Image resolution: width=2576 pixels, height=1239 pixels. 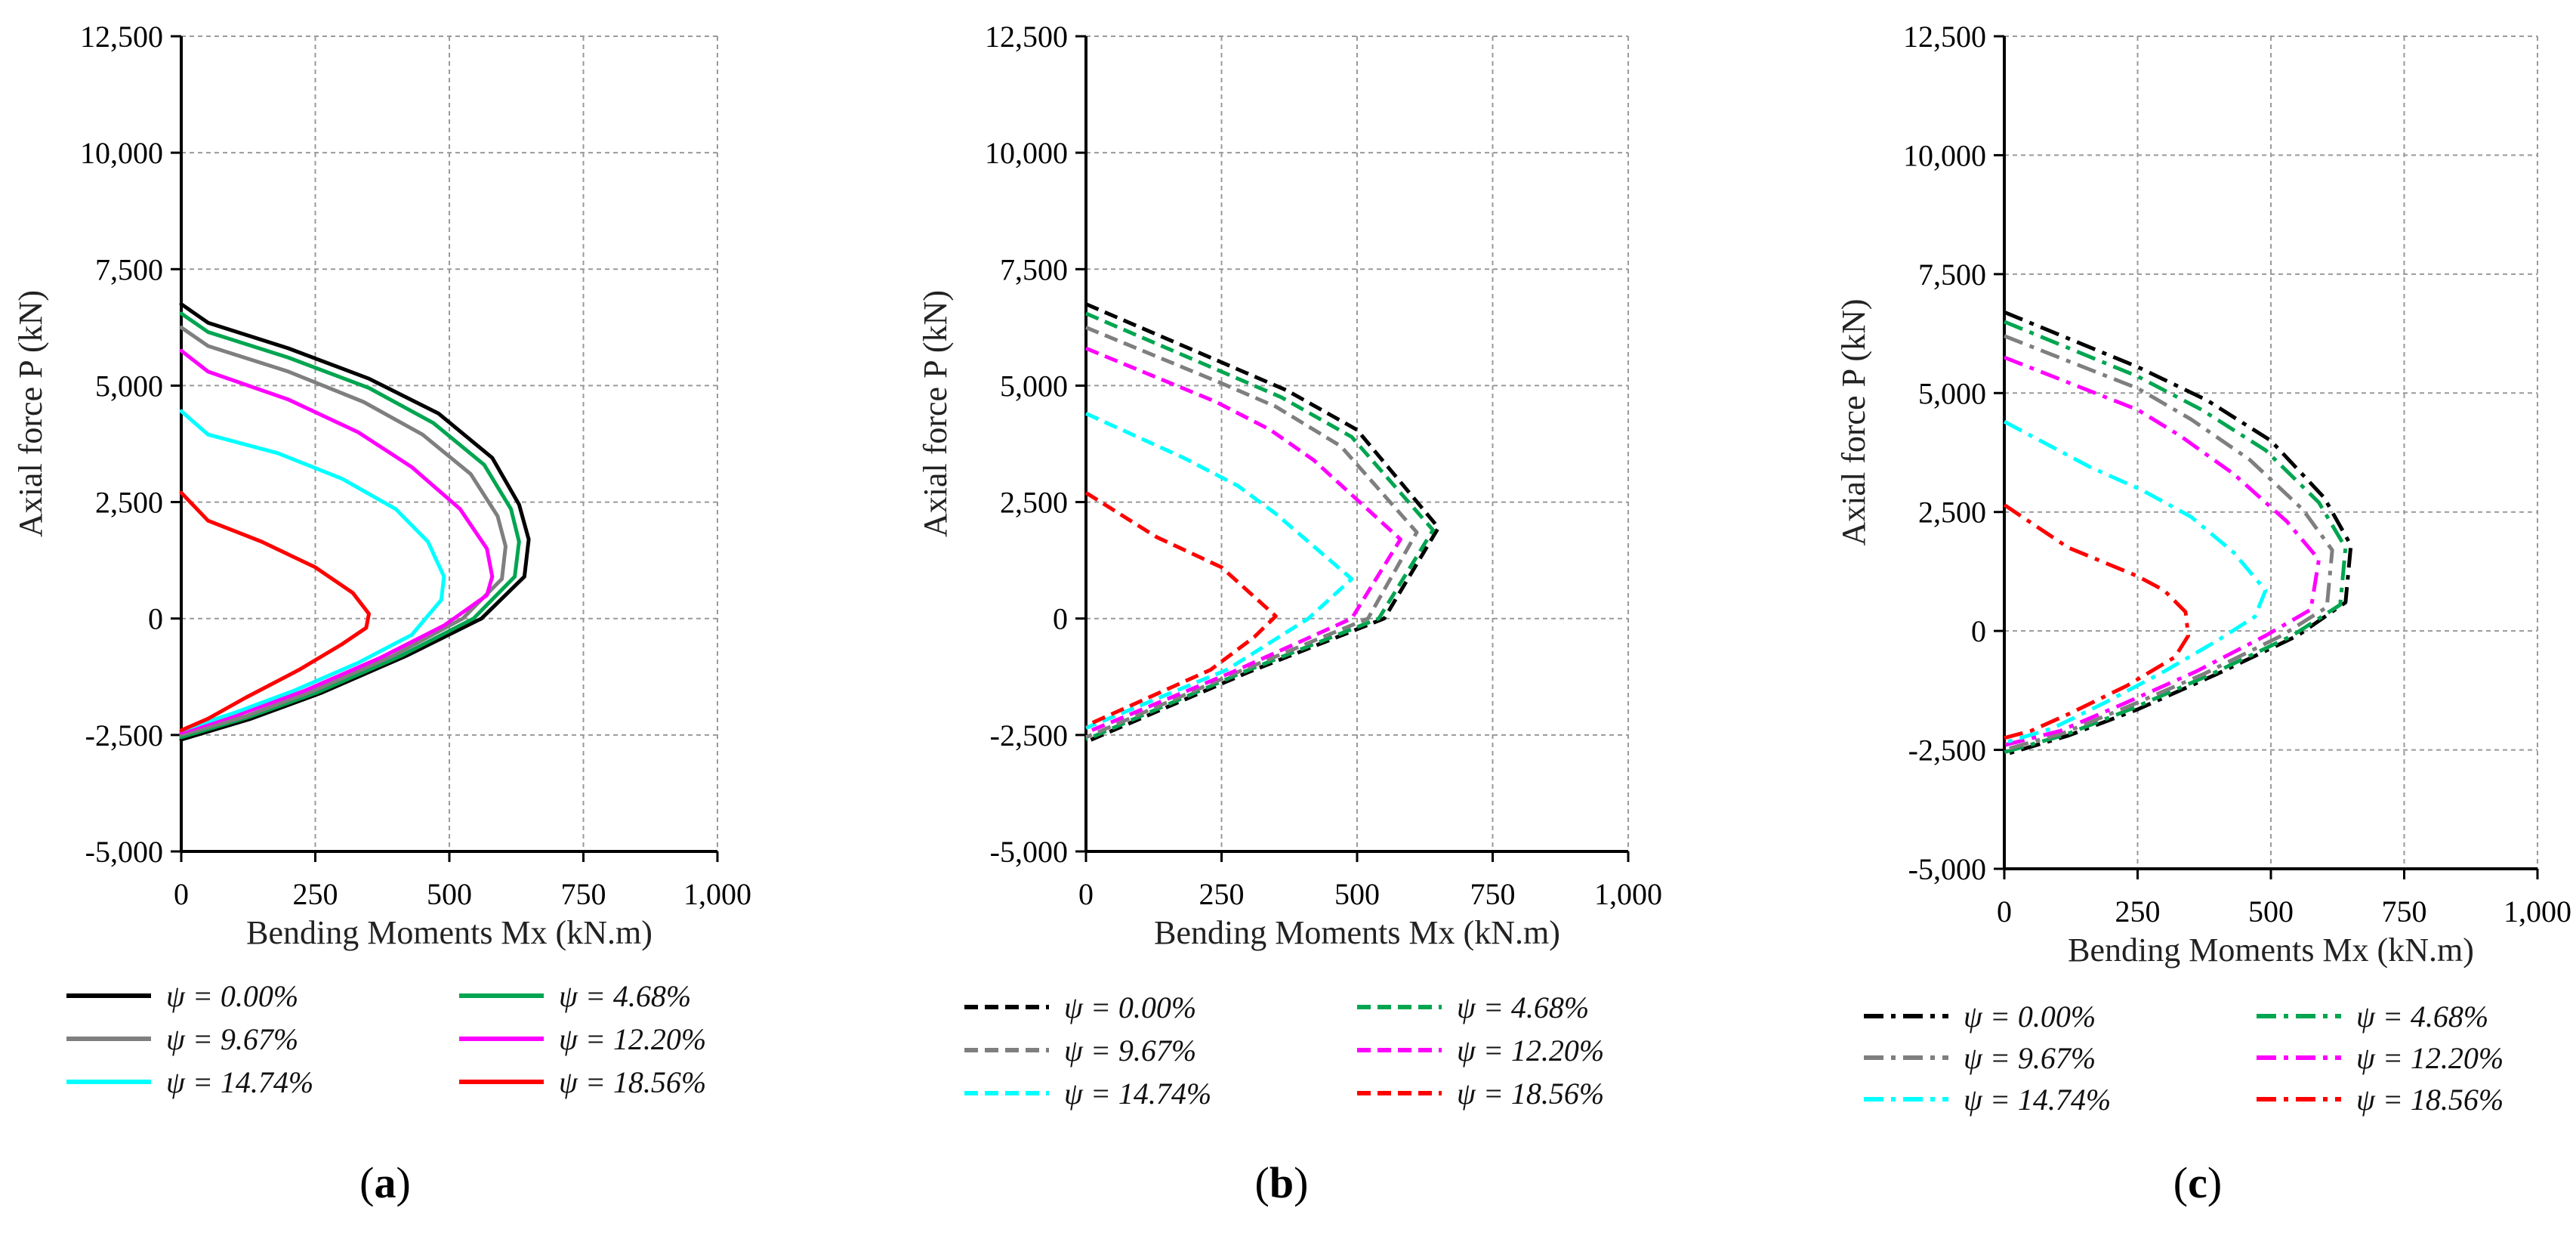 I want to click on panel-label: (b), so click(x=1282, y=1182).